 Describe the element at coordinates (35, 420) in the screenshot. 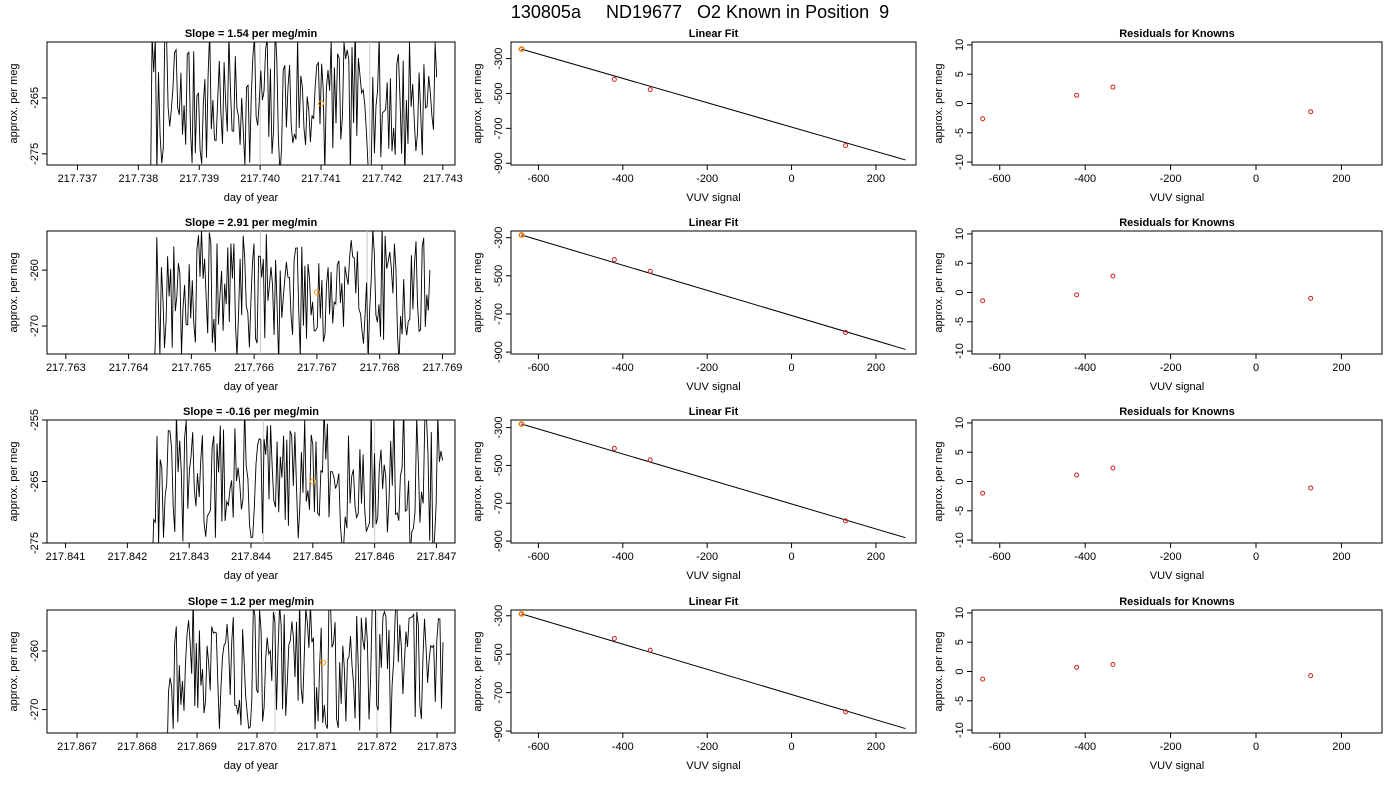

I see `y-tick-label: -255` at that location.